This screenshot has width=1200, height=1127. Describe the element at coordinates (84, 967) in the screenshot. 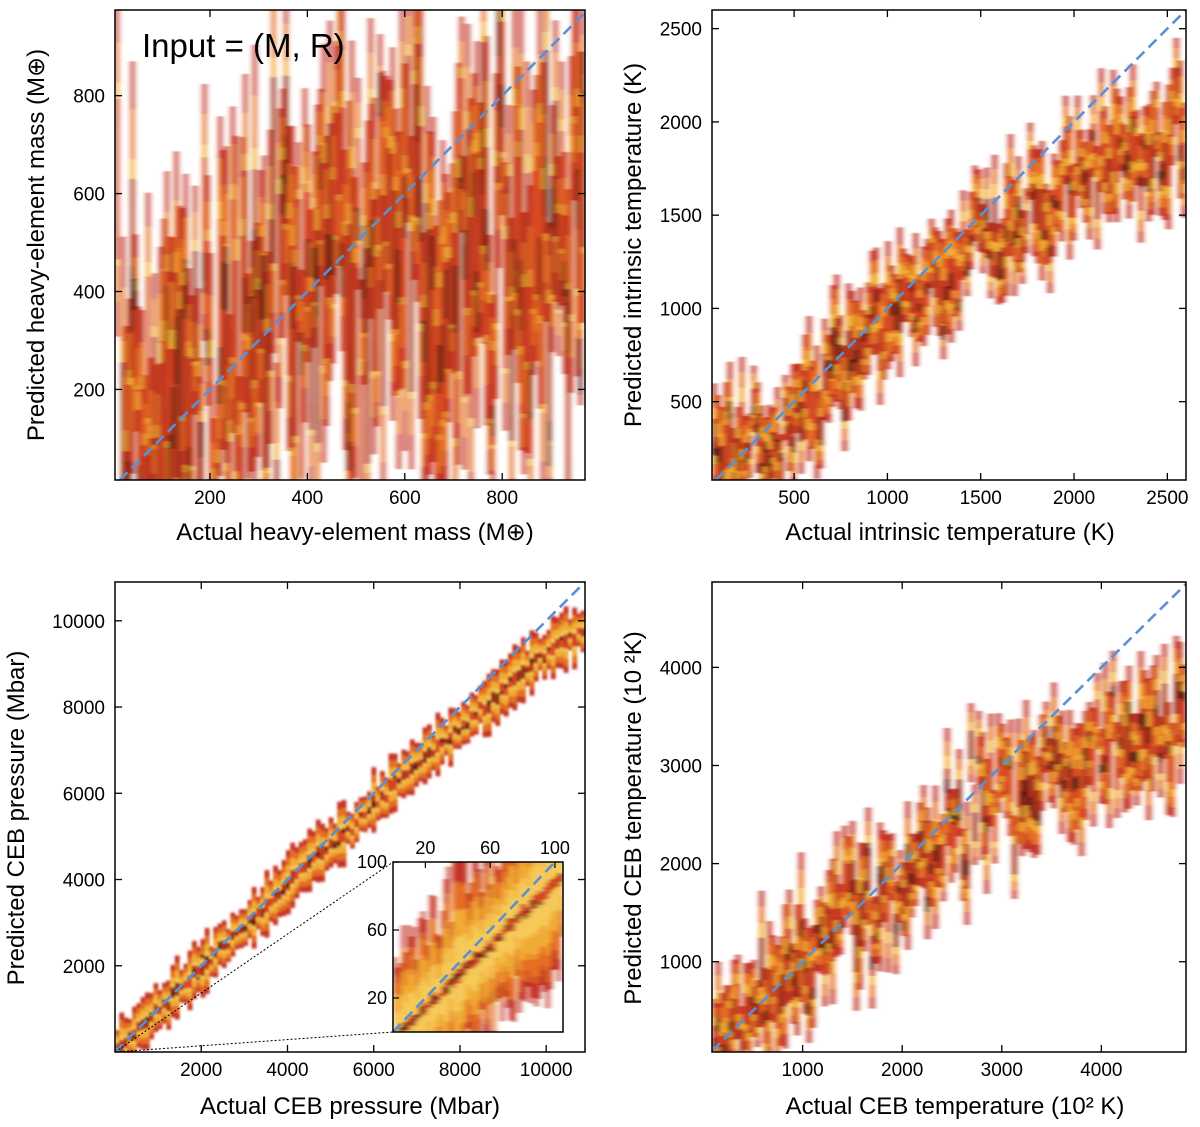

I see `y-tick-label: 2000` at that location.